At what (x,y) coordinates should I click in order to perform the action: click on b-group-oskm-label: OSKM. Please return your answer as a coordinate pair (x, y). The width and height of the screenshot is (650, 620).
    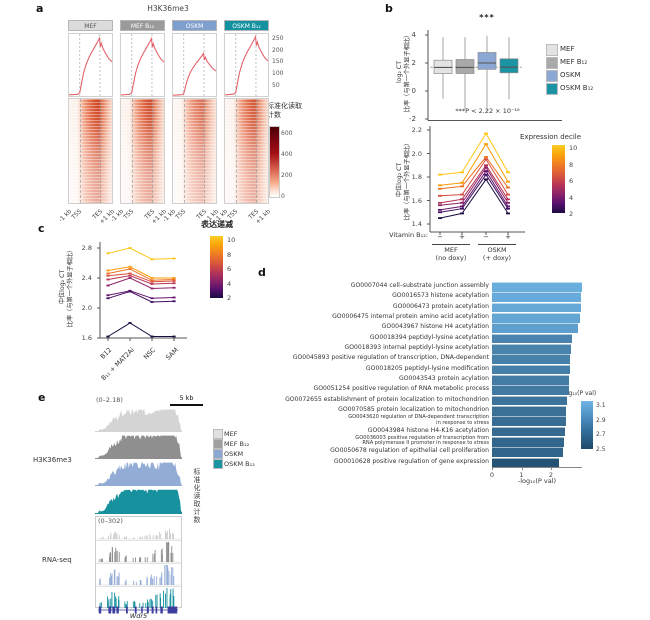
    Looking at the image, I should click on (497, 250).